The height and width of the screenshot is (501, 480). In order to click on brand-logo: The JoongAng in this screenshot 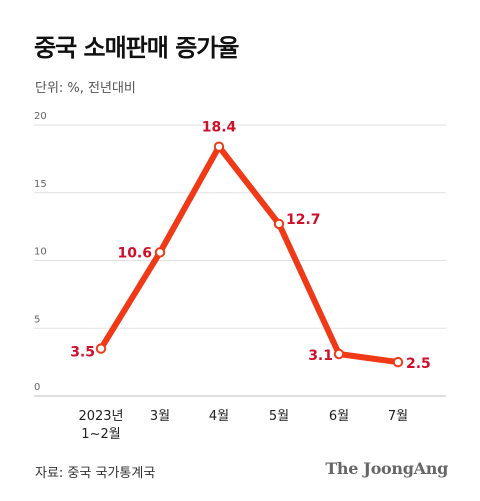, I will do `click(386, 468)`.